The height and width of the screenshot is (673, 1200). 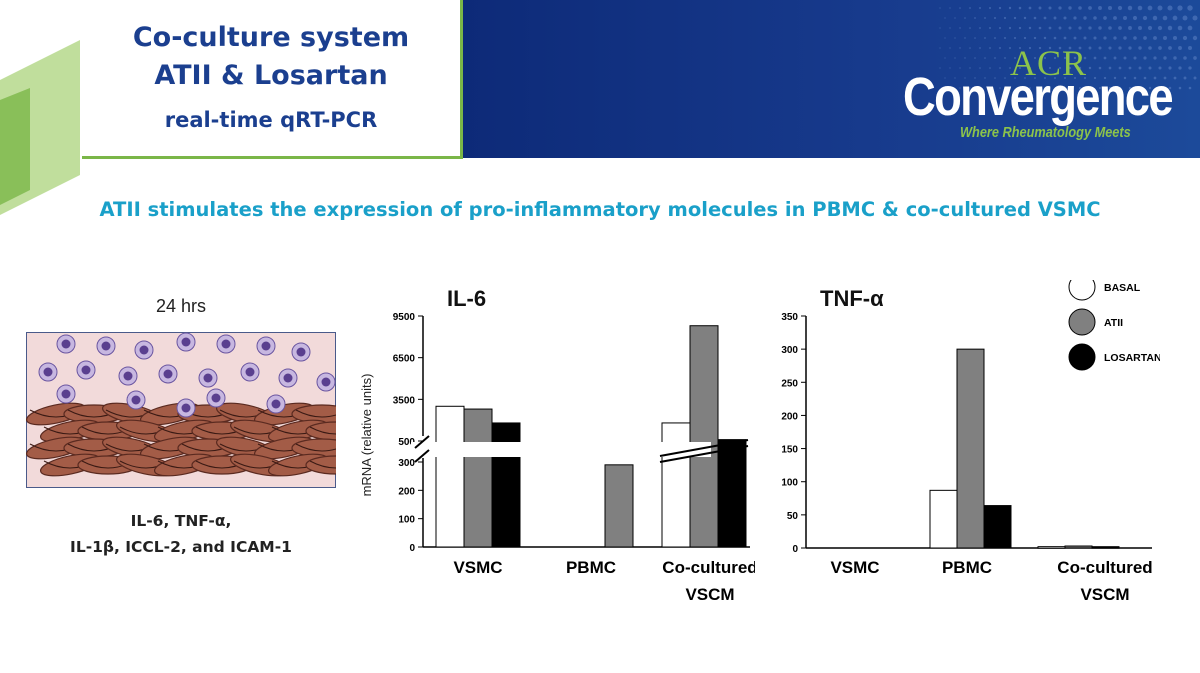 I want to click on il6-y-tick-label: 300, so click(x=406, y=463).